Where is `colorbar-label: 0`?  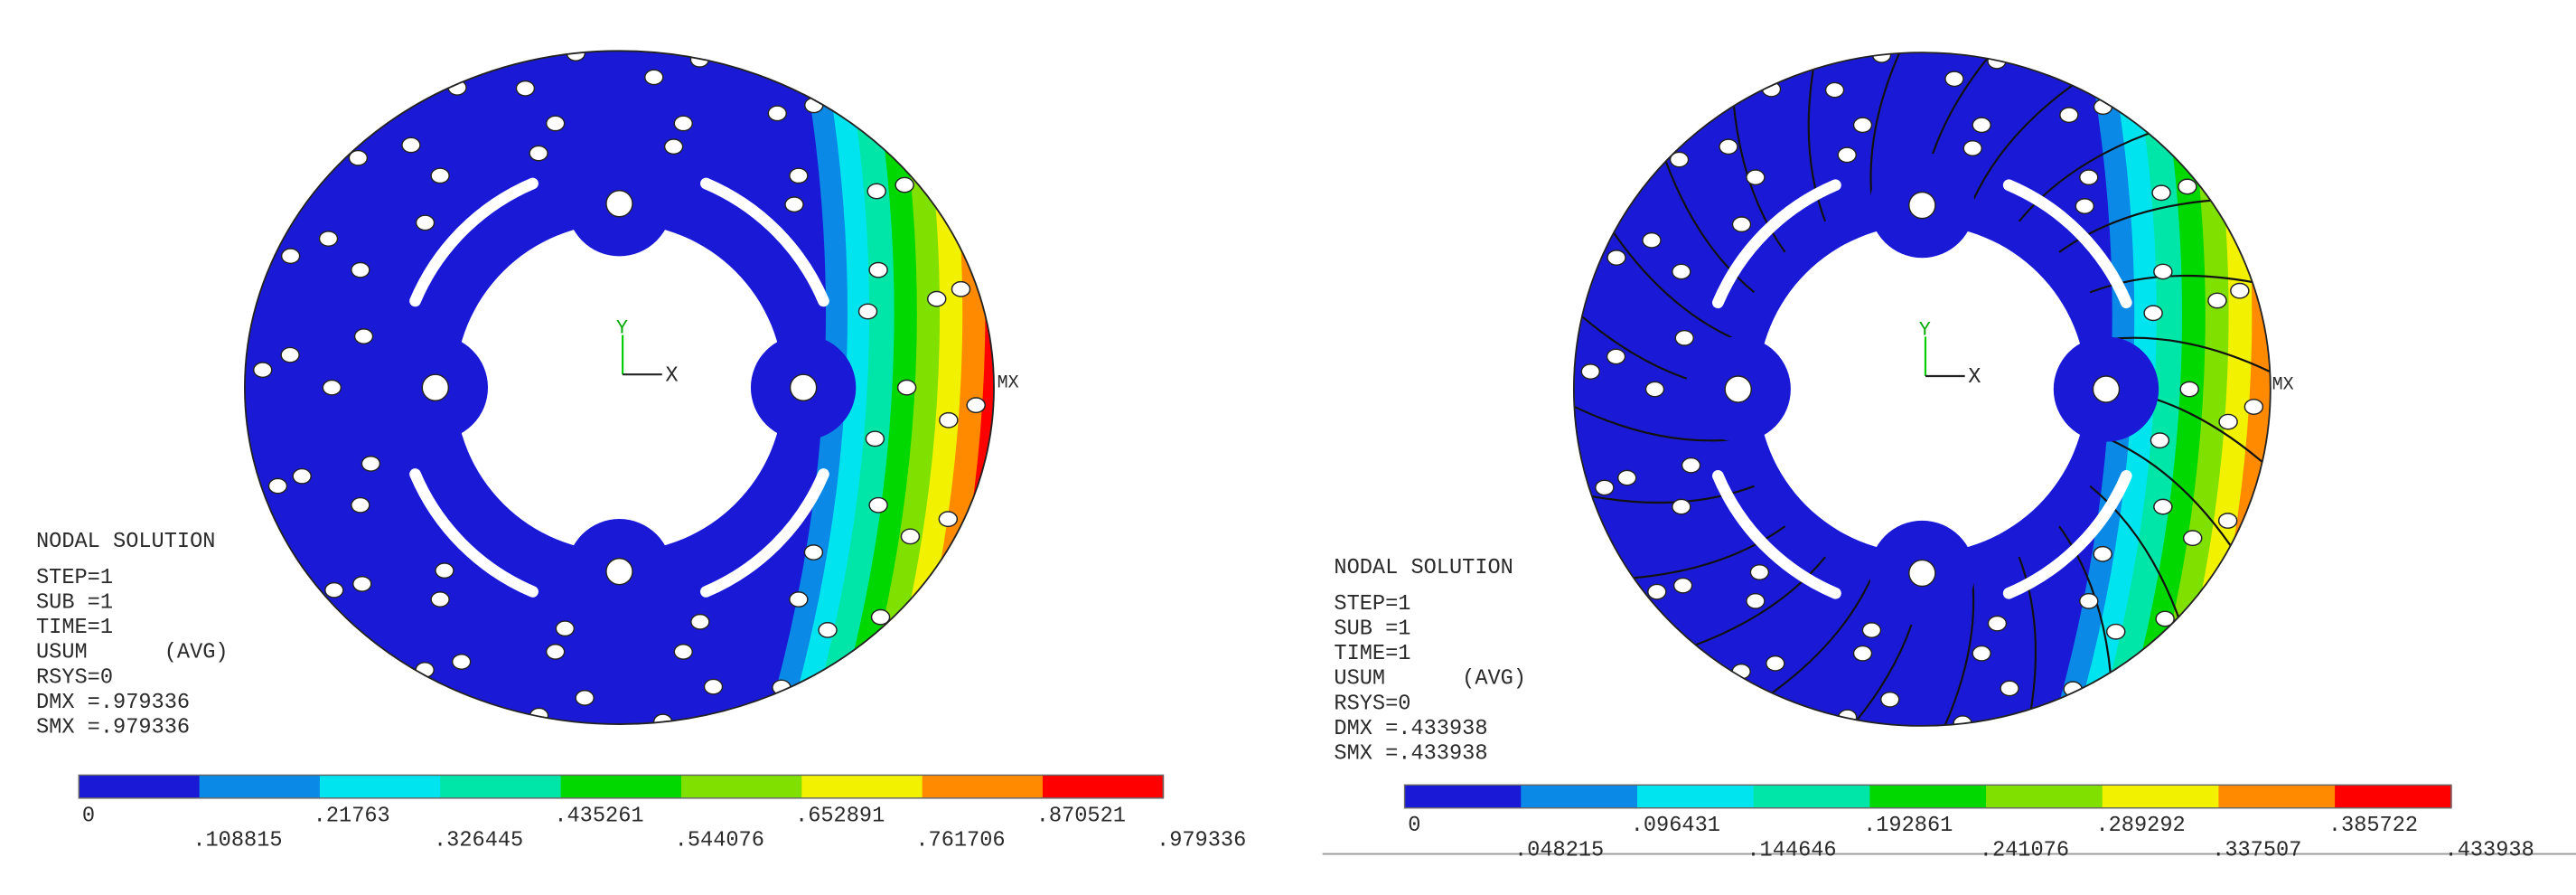
colorbar-label: 0 is located at coordinates (1414, 826).